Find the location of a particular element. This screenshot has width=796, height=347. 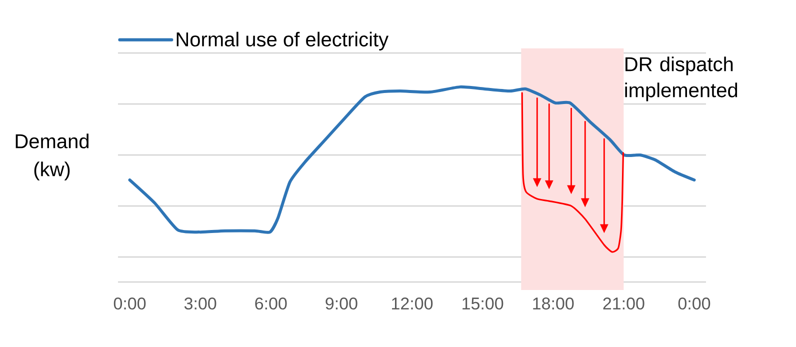

x-tick-label: 18:00 is located at coordinates (553, 304).